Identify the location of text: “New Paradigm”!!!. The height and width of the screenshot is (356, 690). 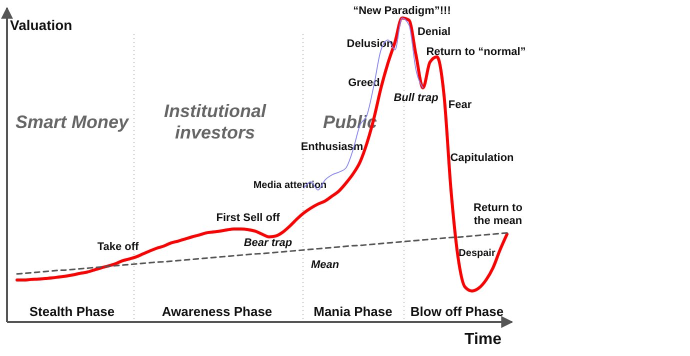
(402, 11).